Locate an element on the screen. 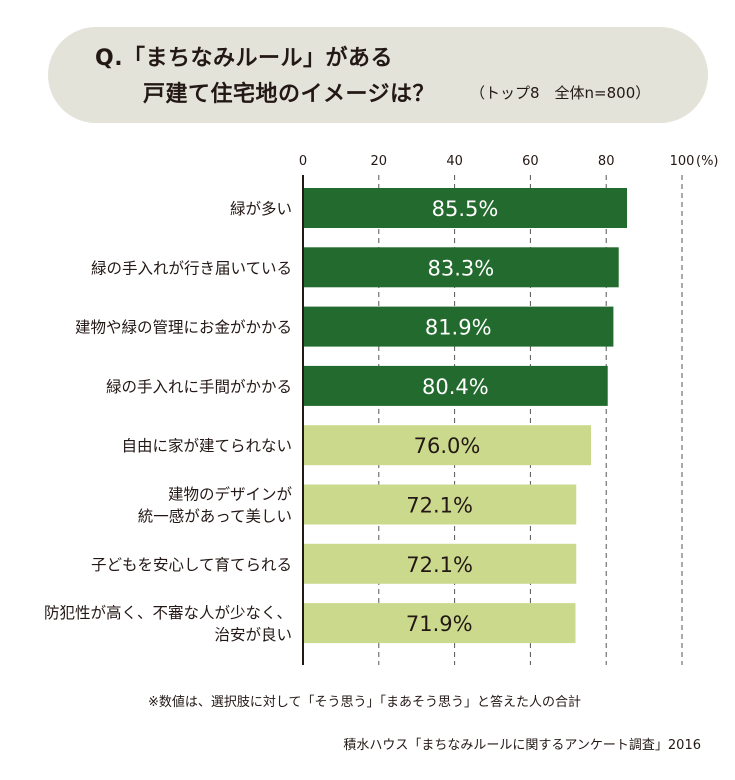 The width and height of the screenshot is (735, 780). category-label: 防犯性が高く、不審な人が少なく、 is located at coordinates (168, 613).